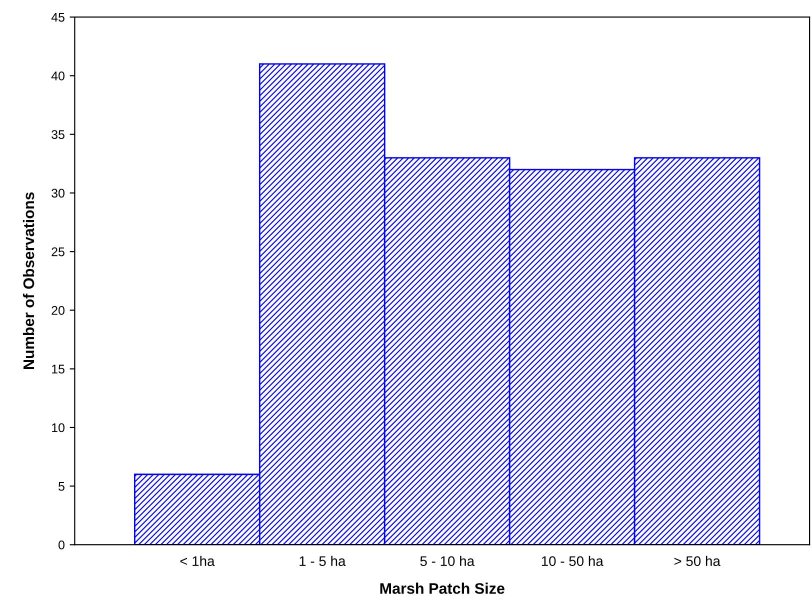 Image resolution: width=812 pixels, height=610 pixels. I want to click on x-axis-title: Marsh Patch Size, so click(442, 588).